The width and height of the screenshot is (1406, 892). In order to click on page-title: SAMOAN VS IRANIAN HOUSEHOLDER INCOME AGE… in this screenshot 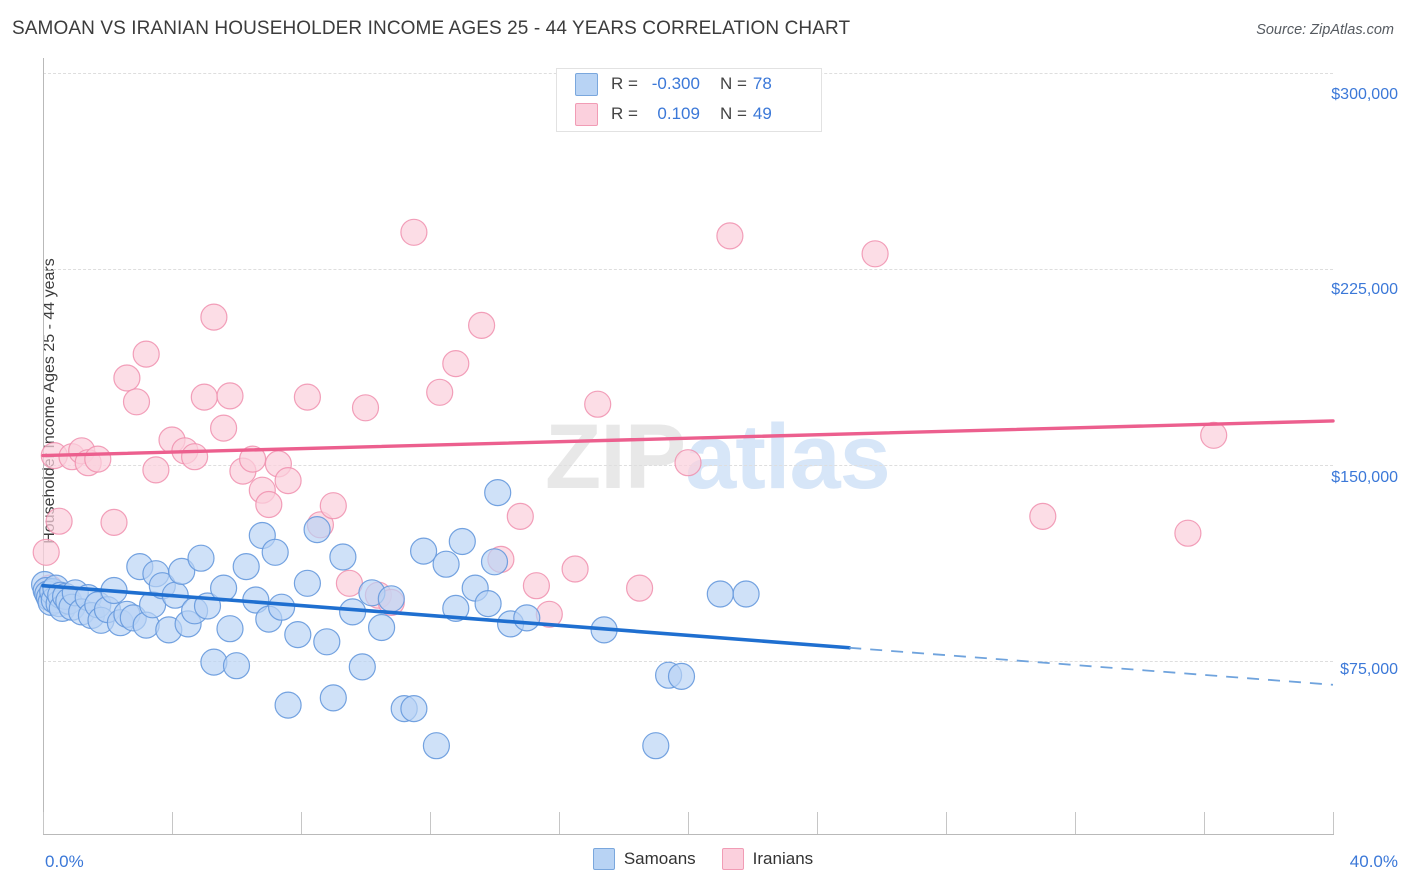, I will do `click(431, 28)`.